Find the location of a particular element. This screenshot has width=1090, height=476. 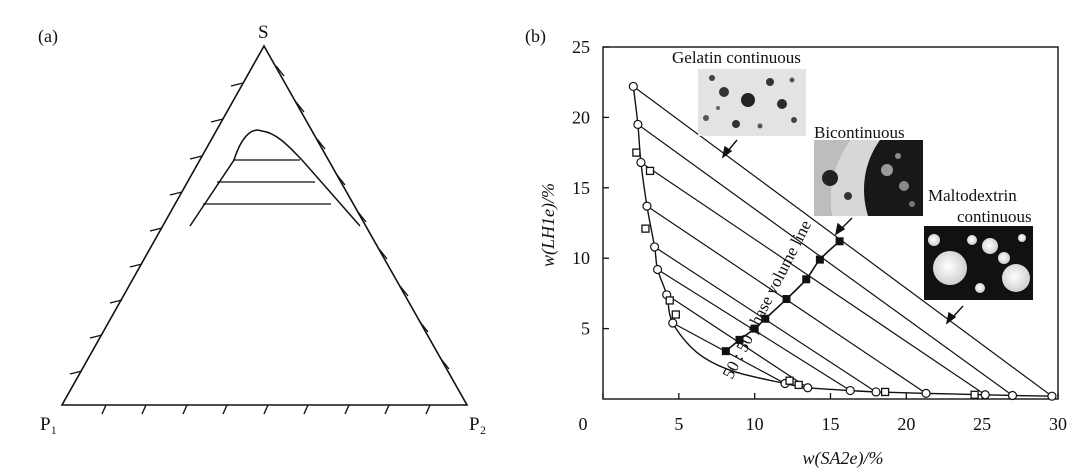

x-axis-label: w(SA2e)/% is located at coordinates (843, 458).